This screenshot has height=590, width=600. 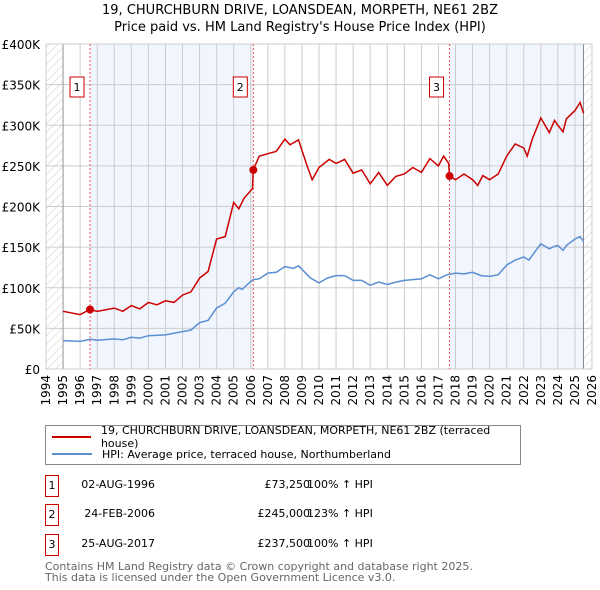 What do you see at coordinates (52, 515) in the screenshot?
I see `sale-number: 2` at bounding box center [52, 515].